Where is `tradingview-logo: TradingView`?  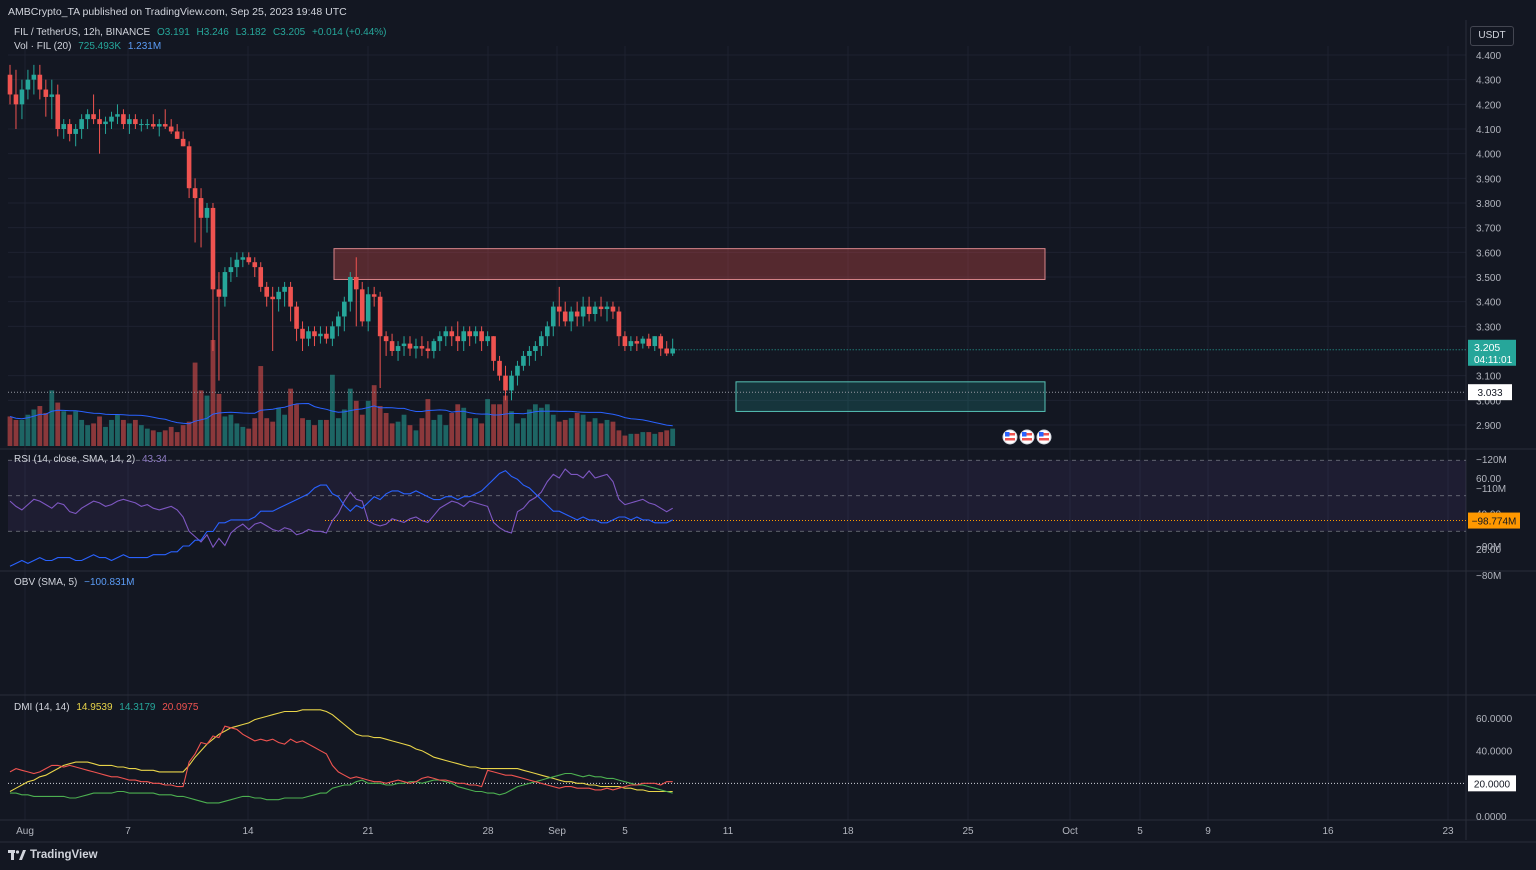
tradingview-logo: TradingView is located at coordinates (53, 855).